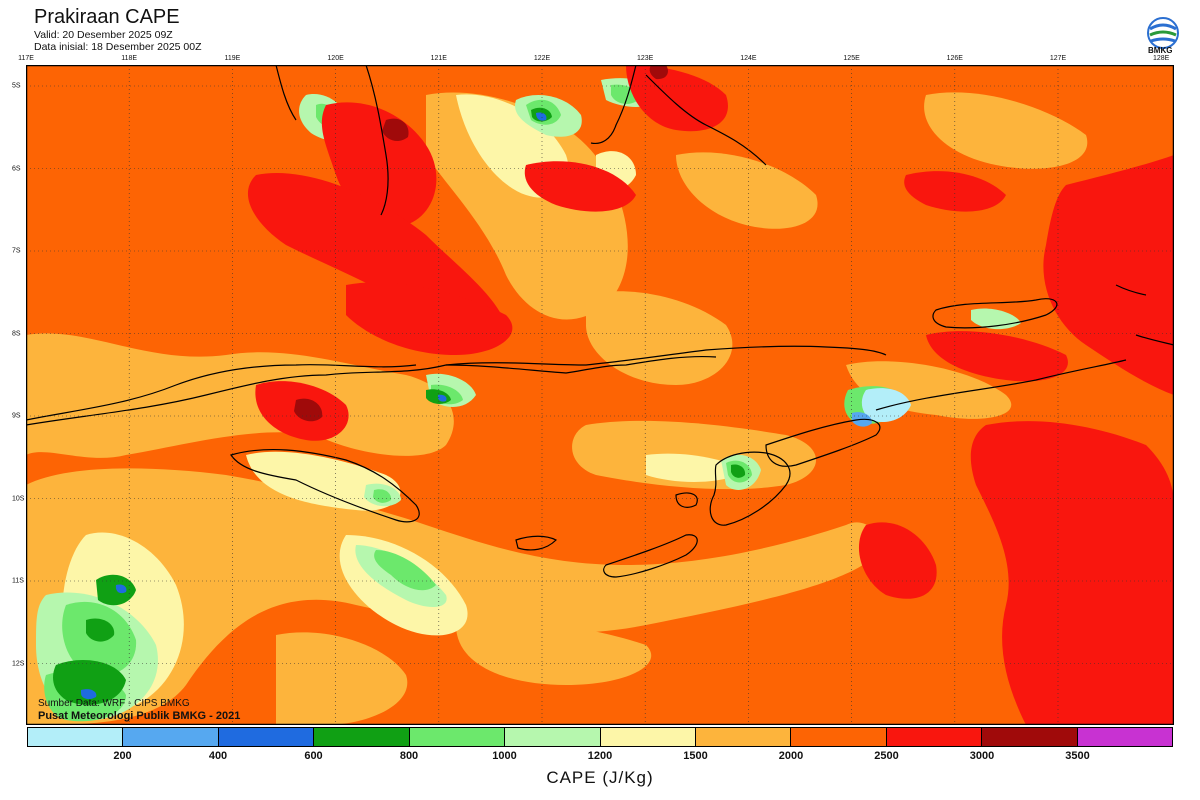 The width and height of the screenshot is (1200, 800). I want to click on longitude-label: 117E, so click(26, 58).